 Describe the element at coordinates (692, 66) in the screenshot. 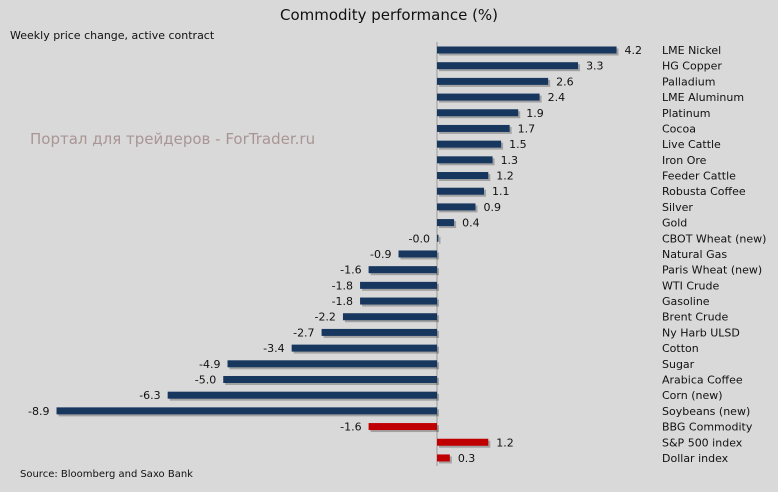

I see `category-label: HG Copper` at that location.